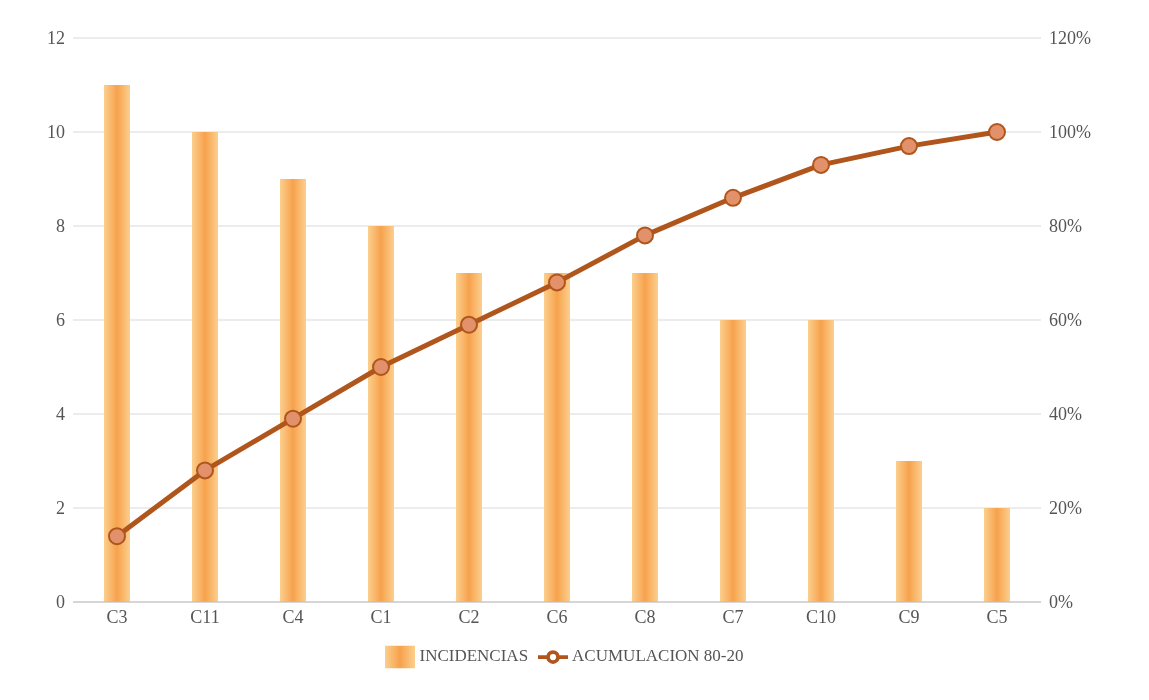  What do you see at coordinates (381, 616) in the screenshot?
I see `x-tick-label: C1` at bounding box center [381, 616].